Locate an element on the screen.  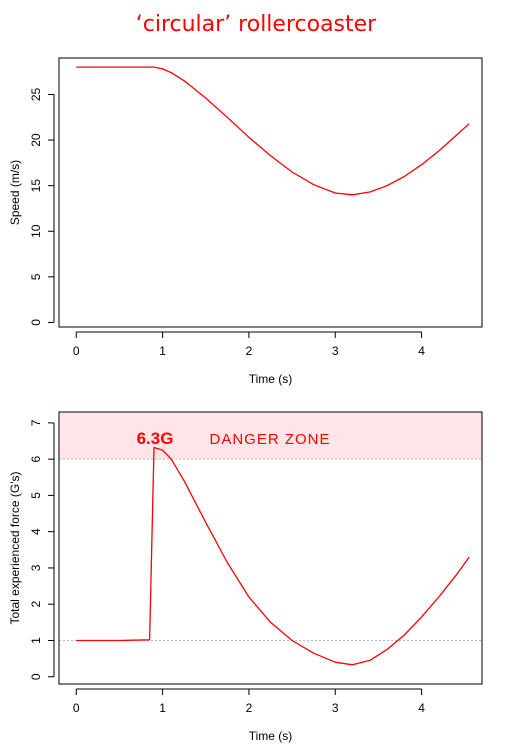
chart1-x-tick-label: 4 is located at coordinates (421, 351).